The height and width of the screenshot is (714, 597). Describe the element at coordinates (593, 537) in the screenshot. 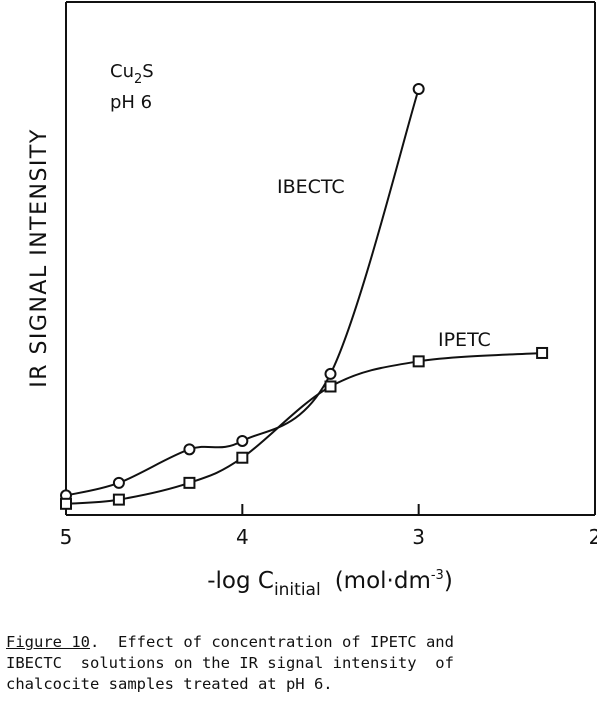

I see `x-tick-label: 2` at that location.